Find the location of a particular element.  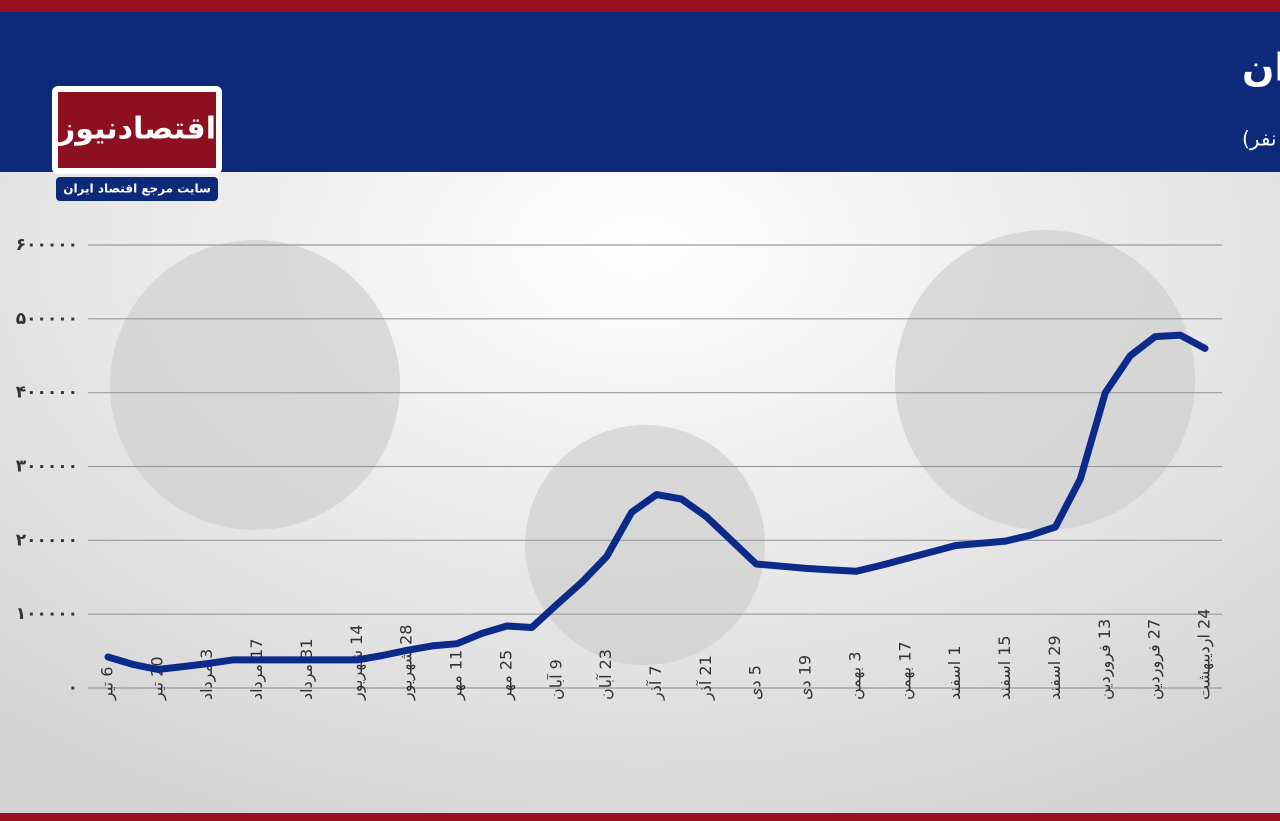

x-tick-label: 3 مرداد is located at coordinates (207, 674).